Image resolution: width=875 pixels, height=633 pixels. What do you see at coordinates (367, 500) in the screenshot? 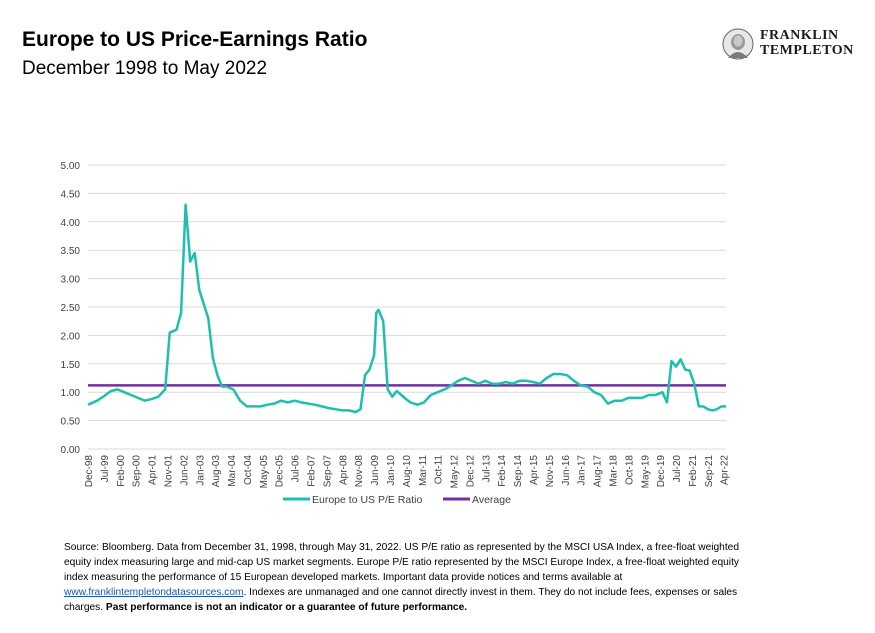
I see `legend-label-pe-ratio: Europe to US P/E Ratio` at bounding box center [367, 500].